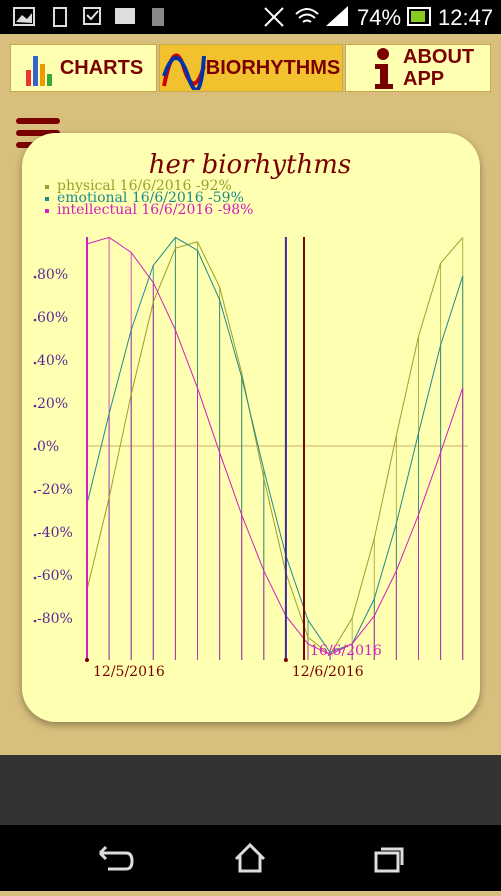 This screenshot has height=896, width=501. I want to click on y-tick-label: 0%, so click(48, 447).